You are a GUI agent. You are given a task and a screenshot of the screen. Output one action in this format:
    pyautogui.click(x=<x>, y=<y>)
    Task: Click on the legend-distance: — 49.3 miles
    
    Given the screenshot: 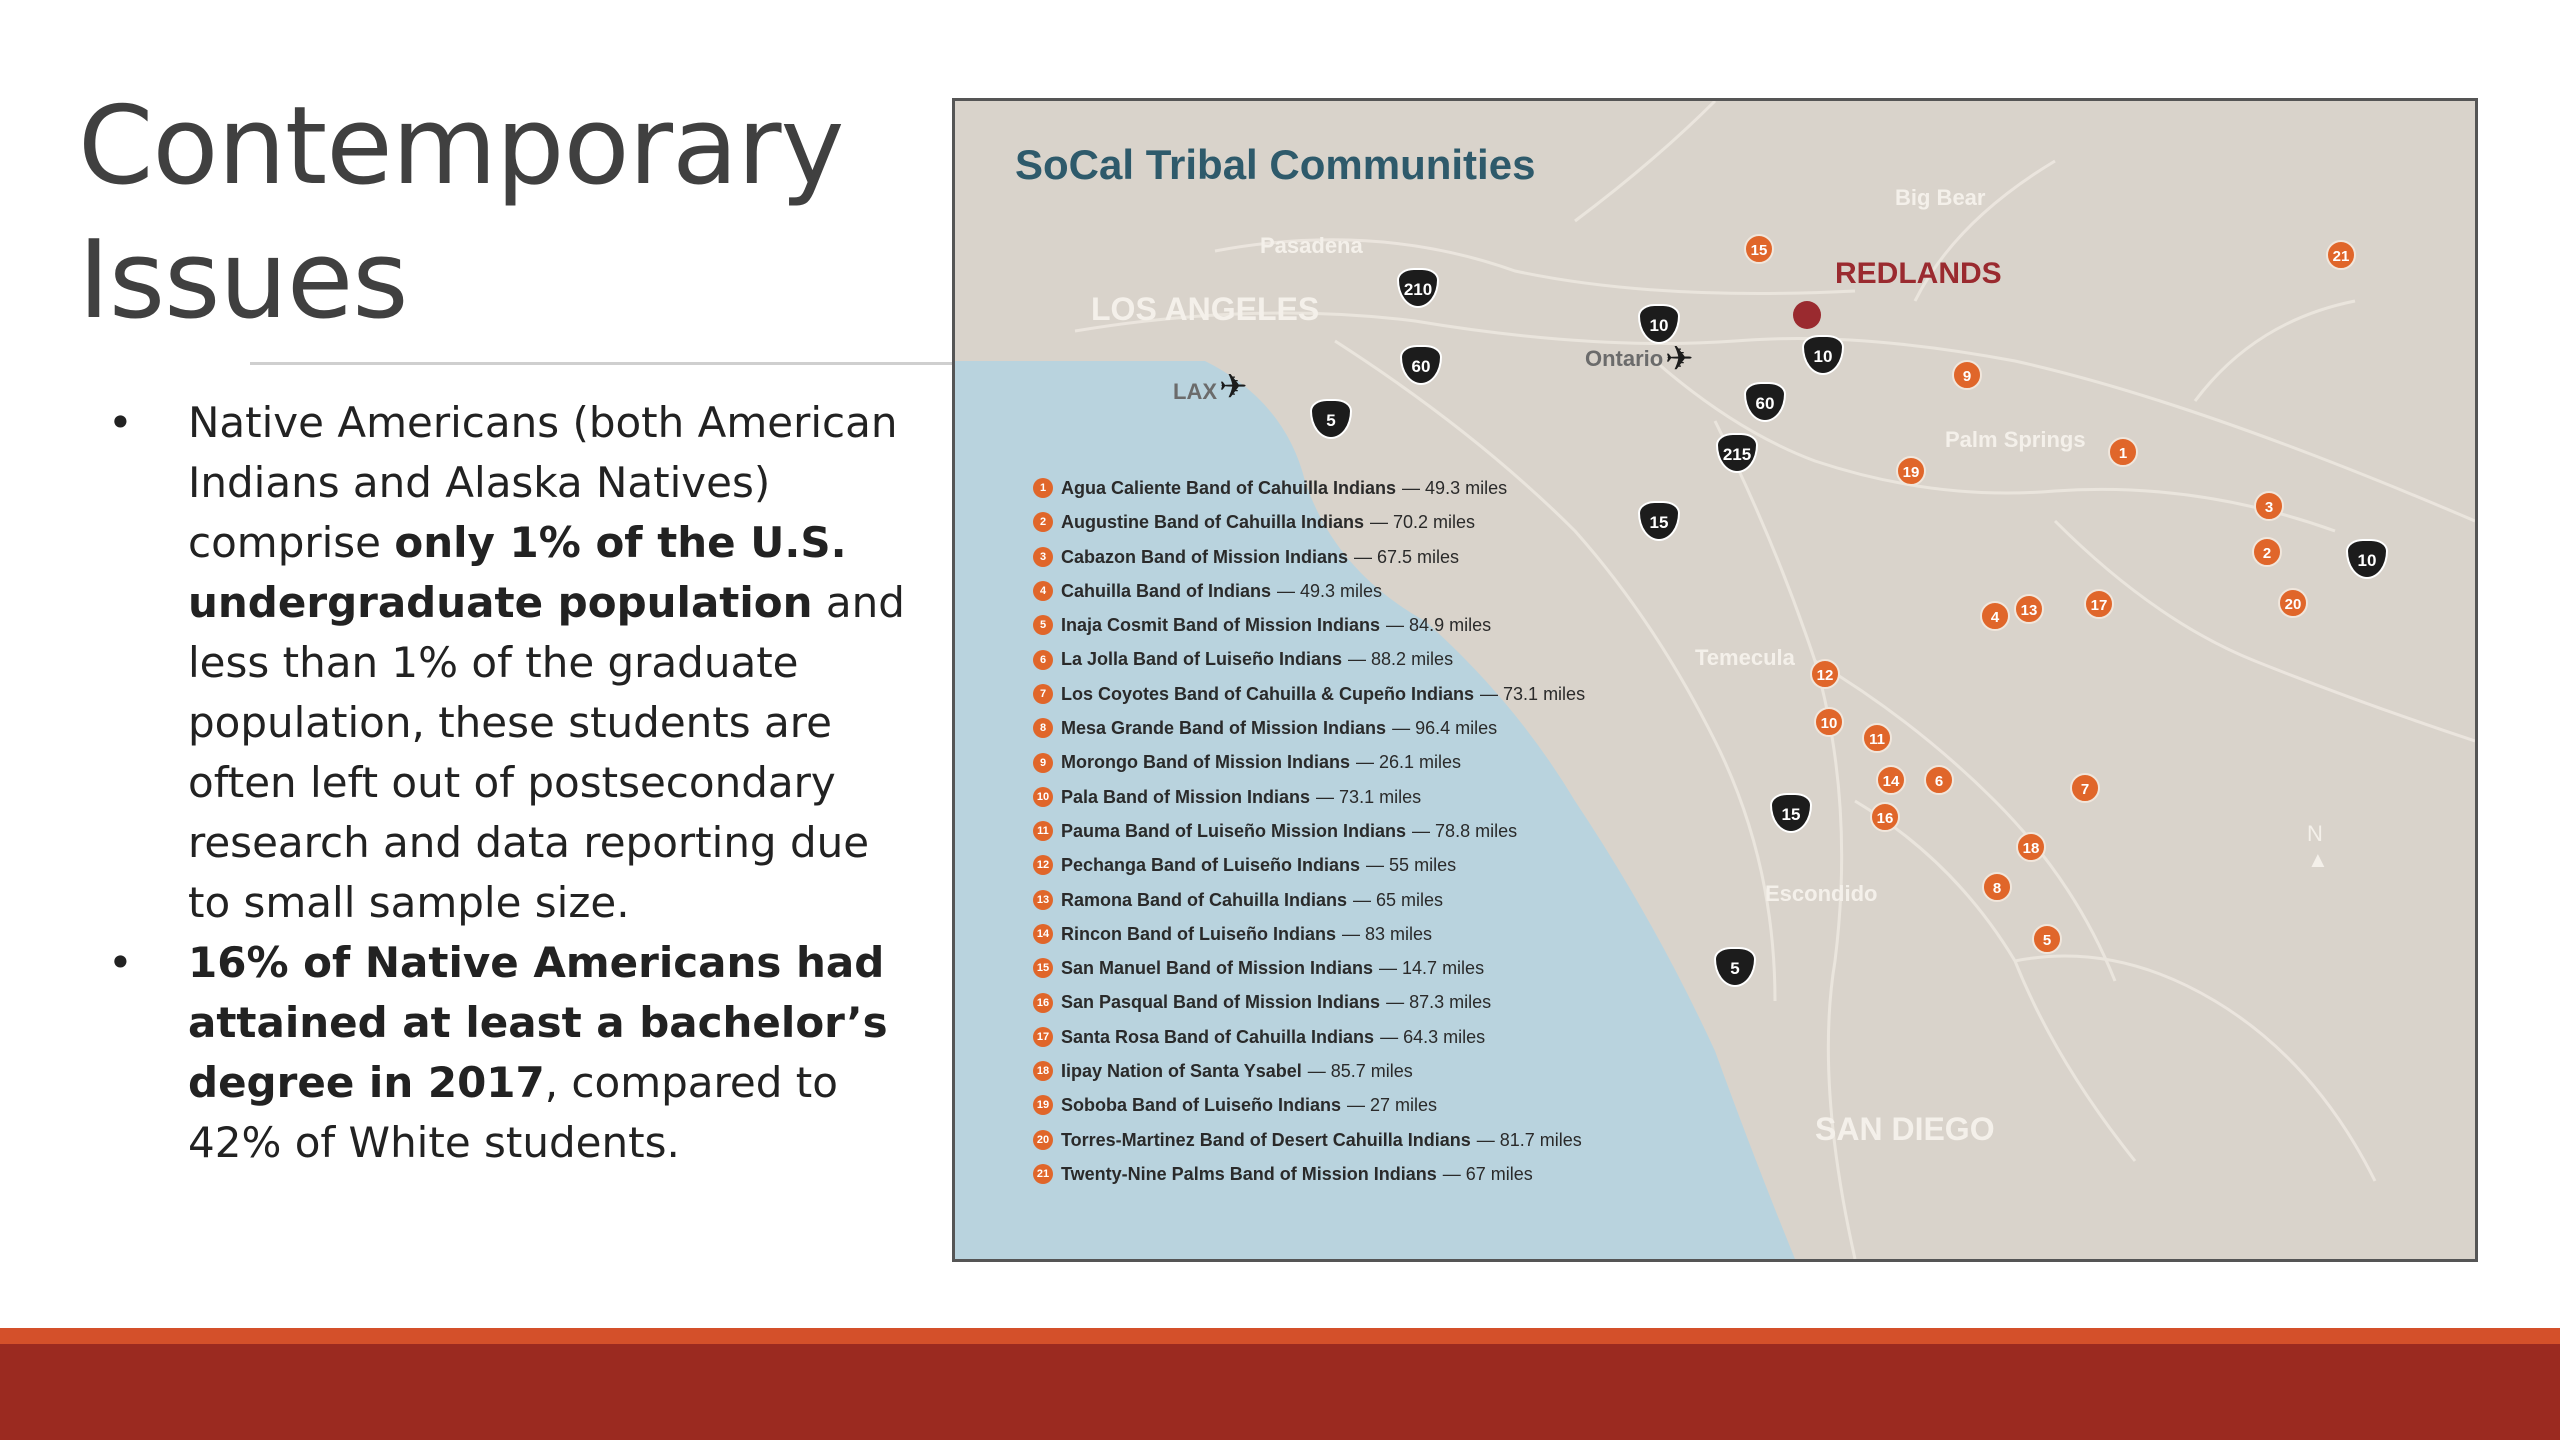 What is the action you would take?
    pyautogui.click(x=1455, y=488)
    